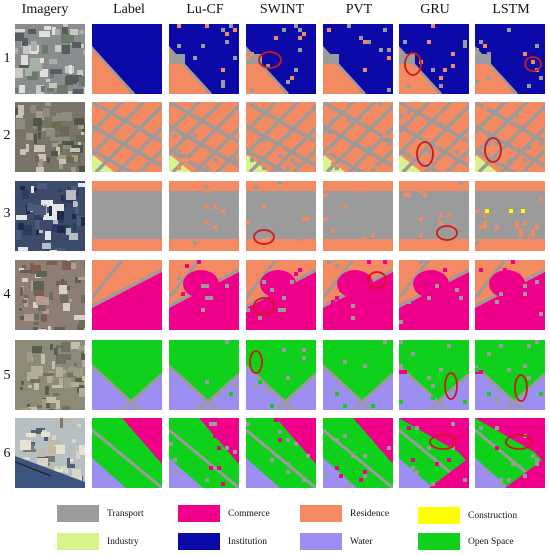  What do you see at coordinates (370, 513) in the screenshot?
I see `legend-label-residence: Residence` at bounding box center [370, 513].